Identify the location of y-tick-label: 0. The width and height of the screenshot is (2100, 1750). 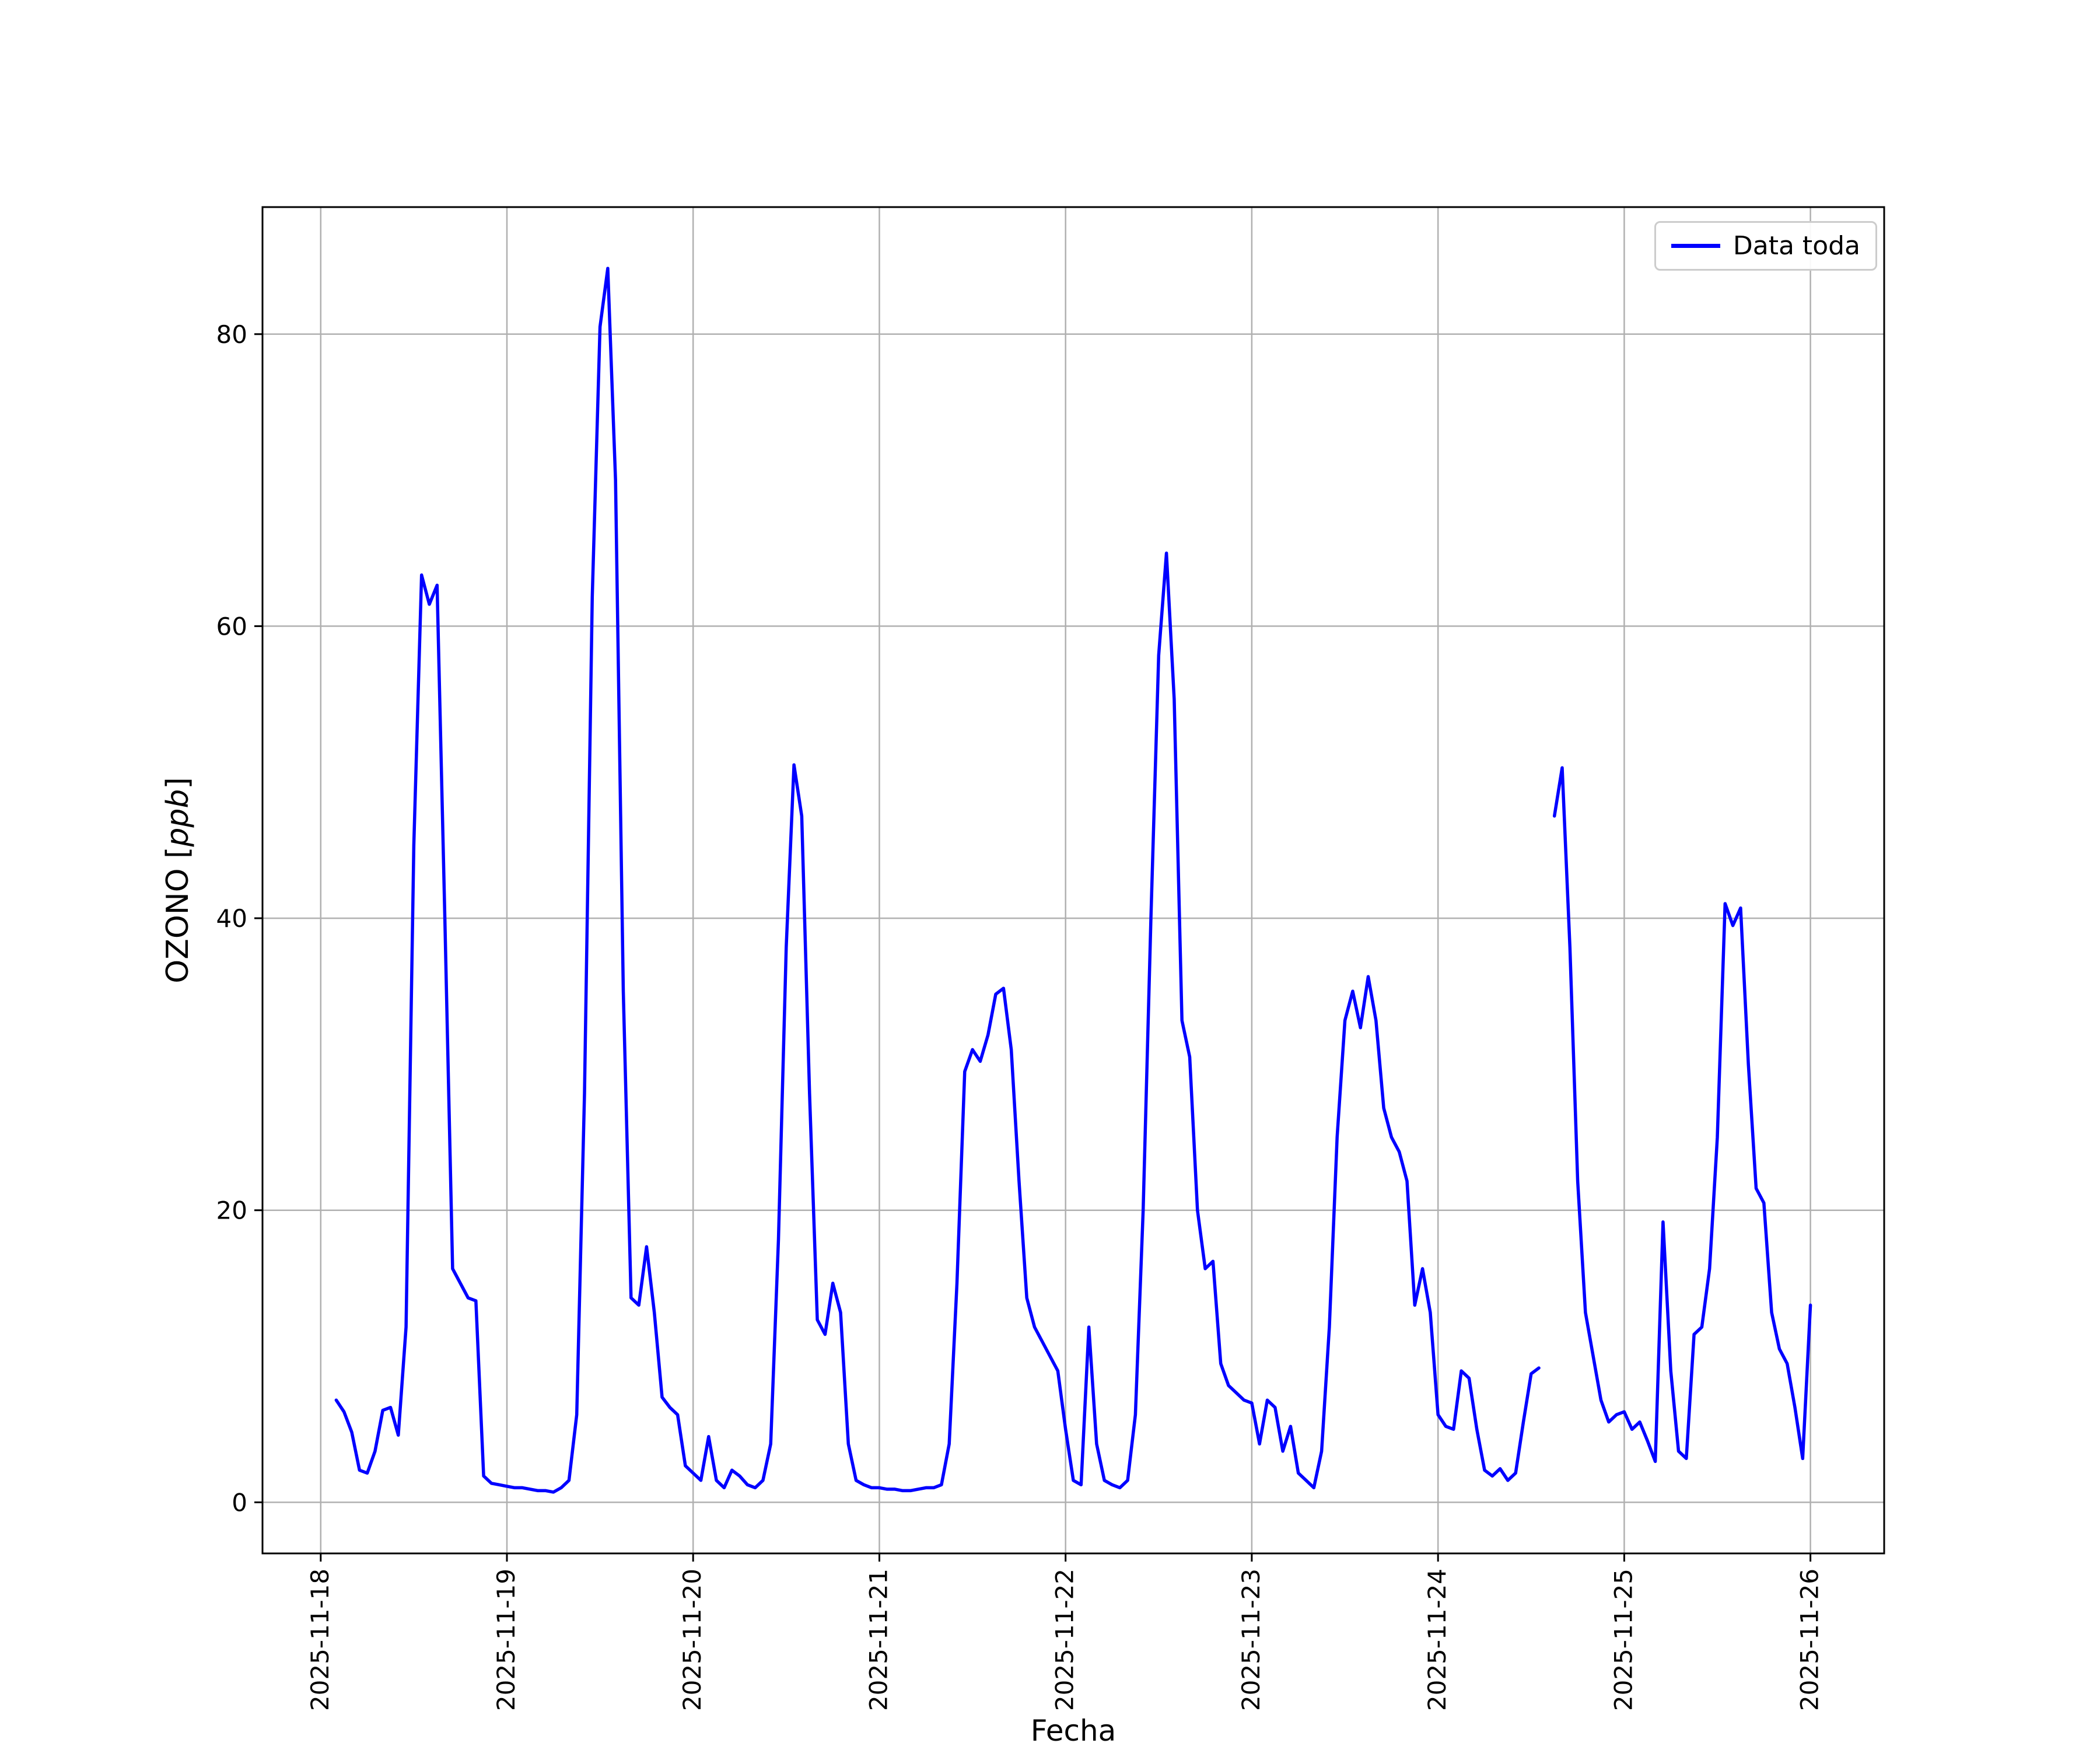
(239, 1503).